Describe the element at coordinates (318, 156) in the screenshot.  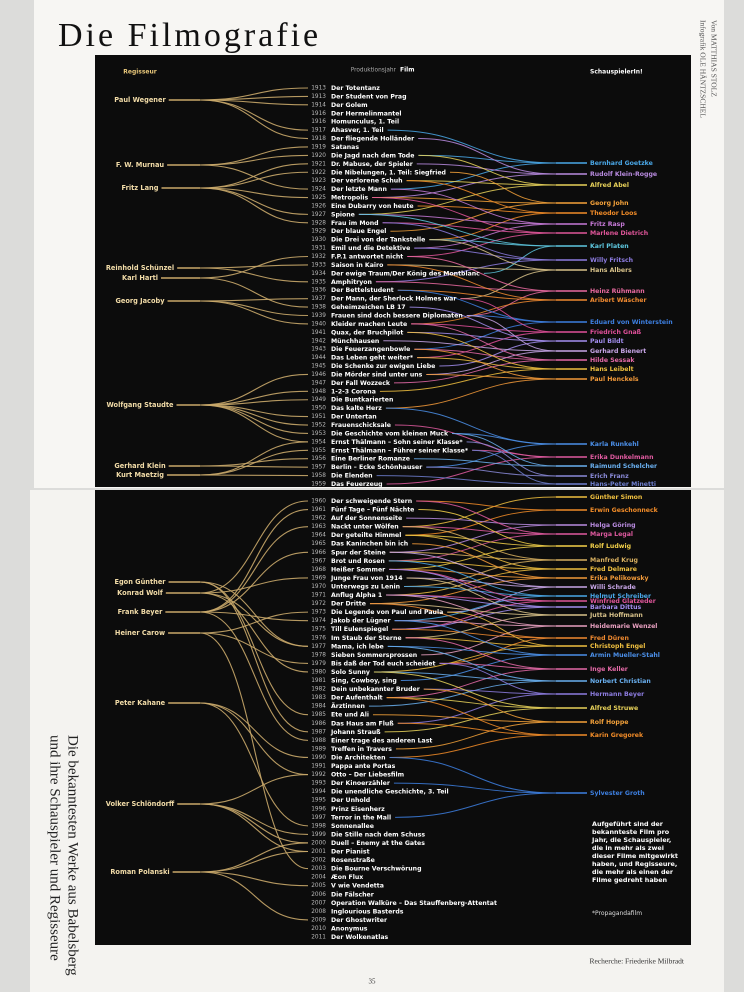
I see `year: 1920` at that location.